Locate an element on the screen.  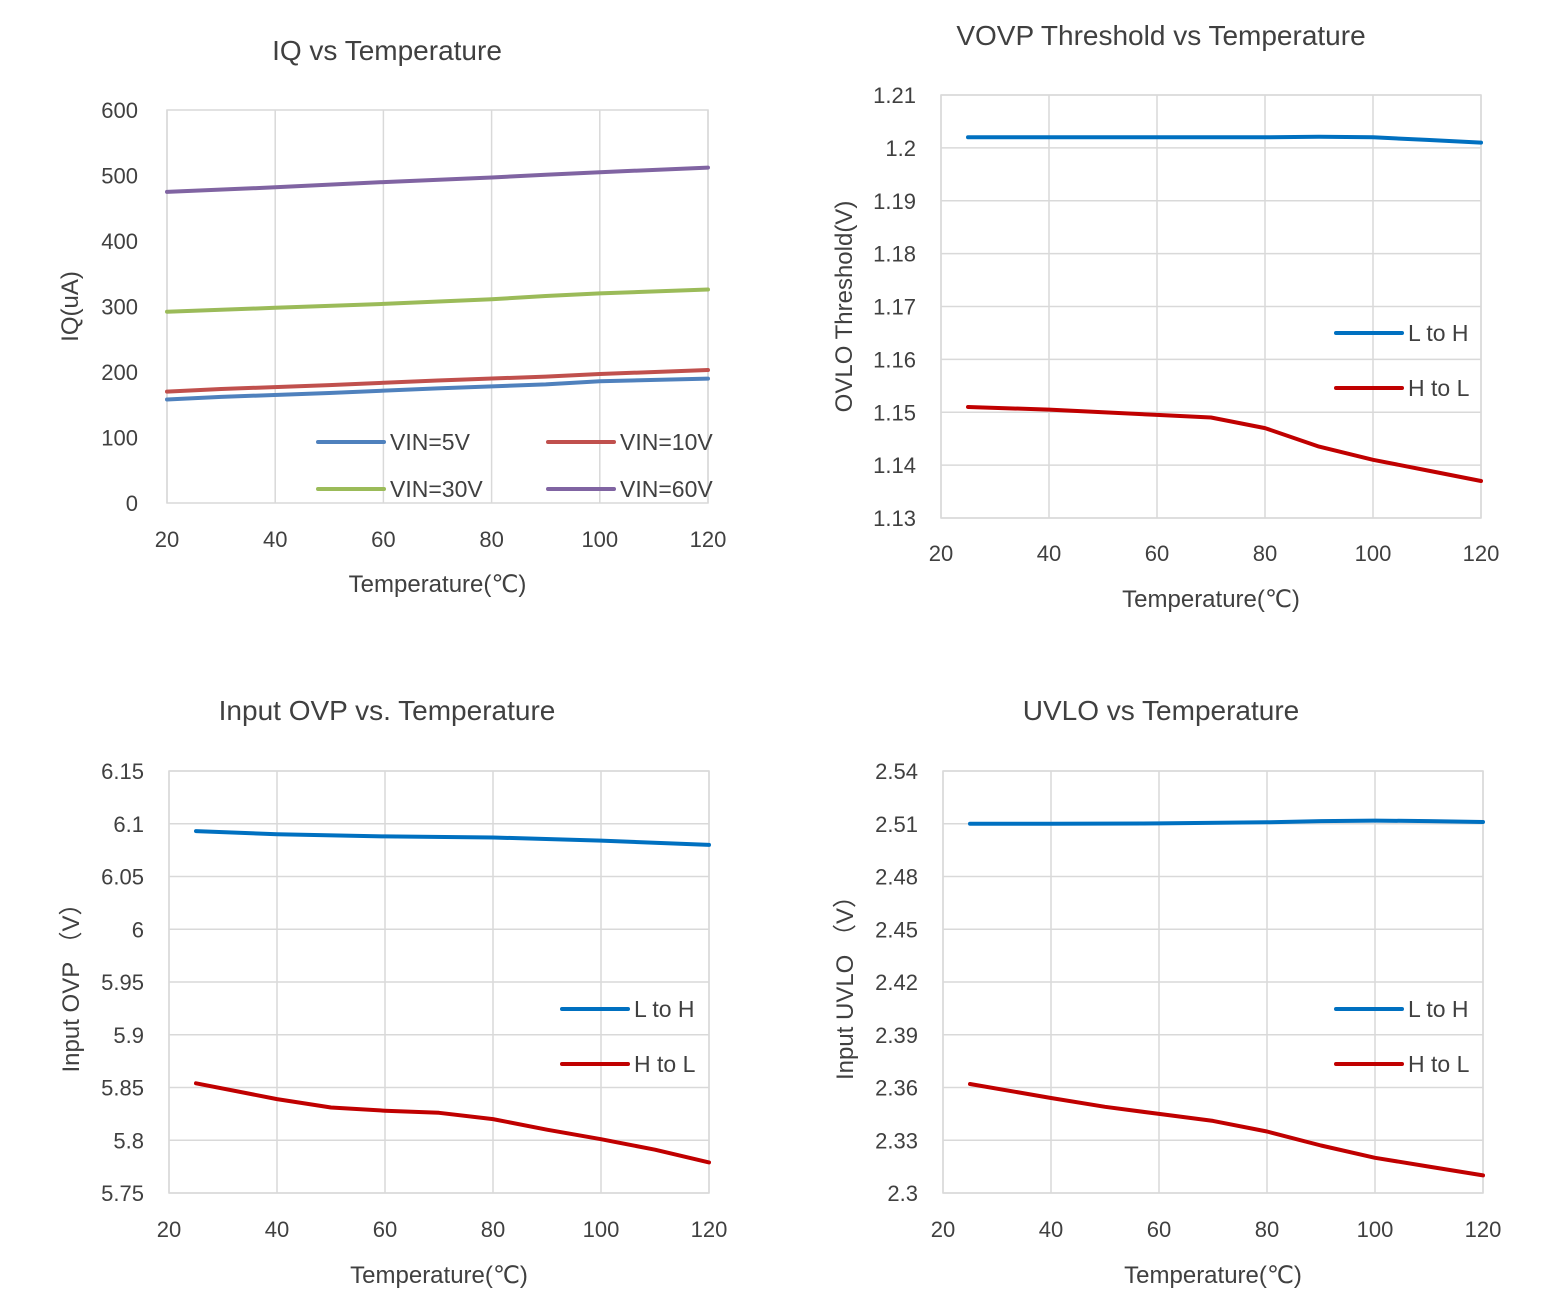
legend-label: VIN=5V is located at coordinates (430, 442).